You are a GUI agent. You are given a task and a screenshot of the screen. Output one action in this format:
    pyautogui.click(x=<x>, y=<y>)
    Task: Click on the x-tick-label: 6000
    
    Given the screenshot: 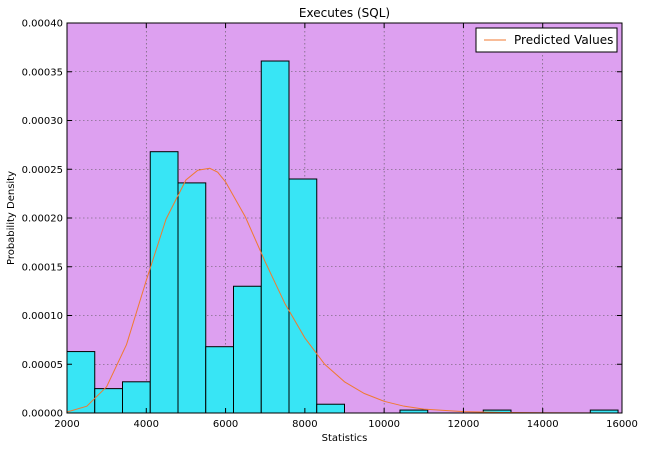 What is the action you would take?
    pyautogui.click(x=225, y=424)
    